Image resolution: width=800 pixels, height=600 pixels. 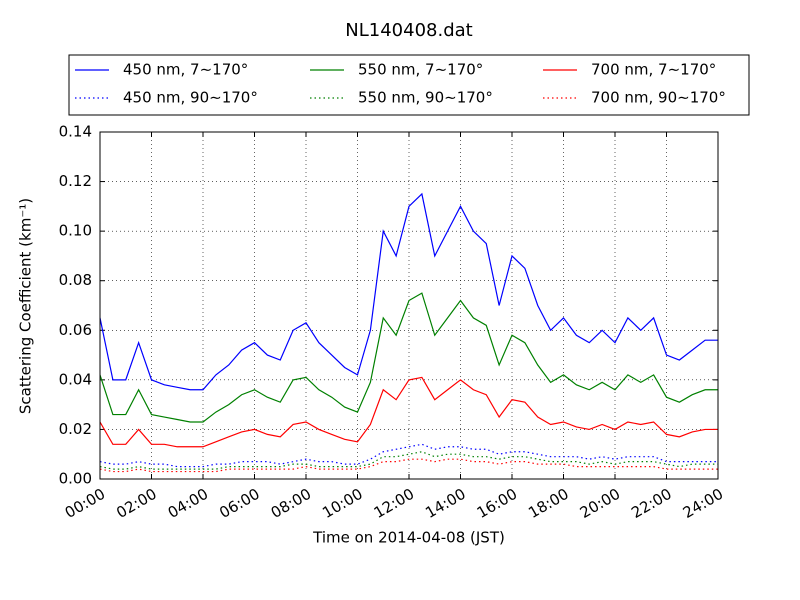 I want to click on legend-label: 450 nm, 90∼170°, so click(x=190, y=98).